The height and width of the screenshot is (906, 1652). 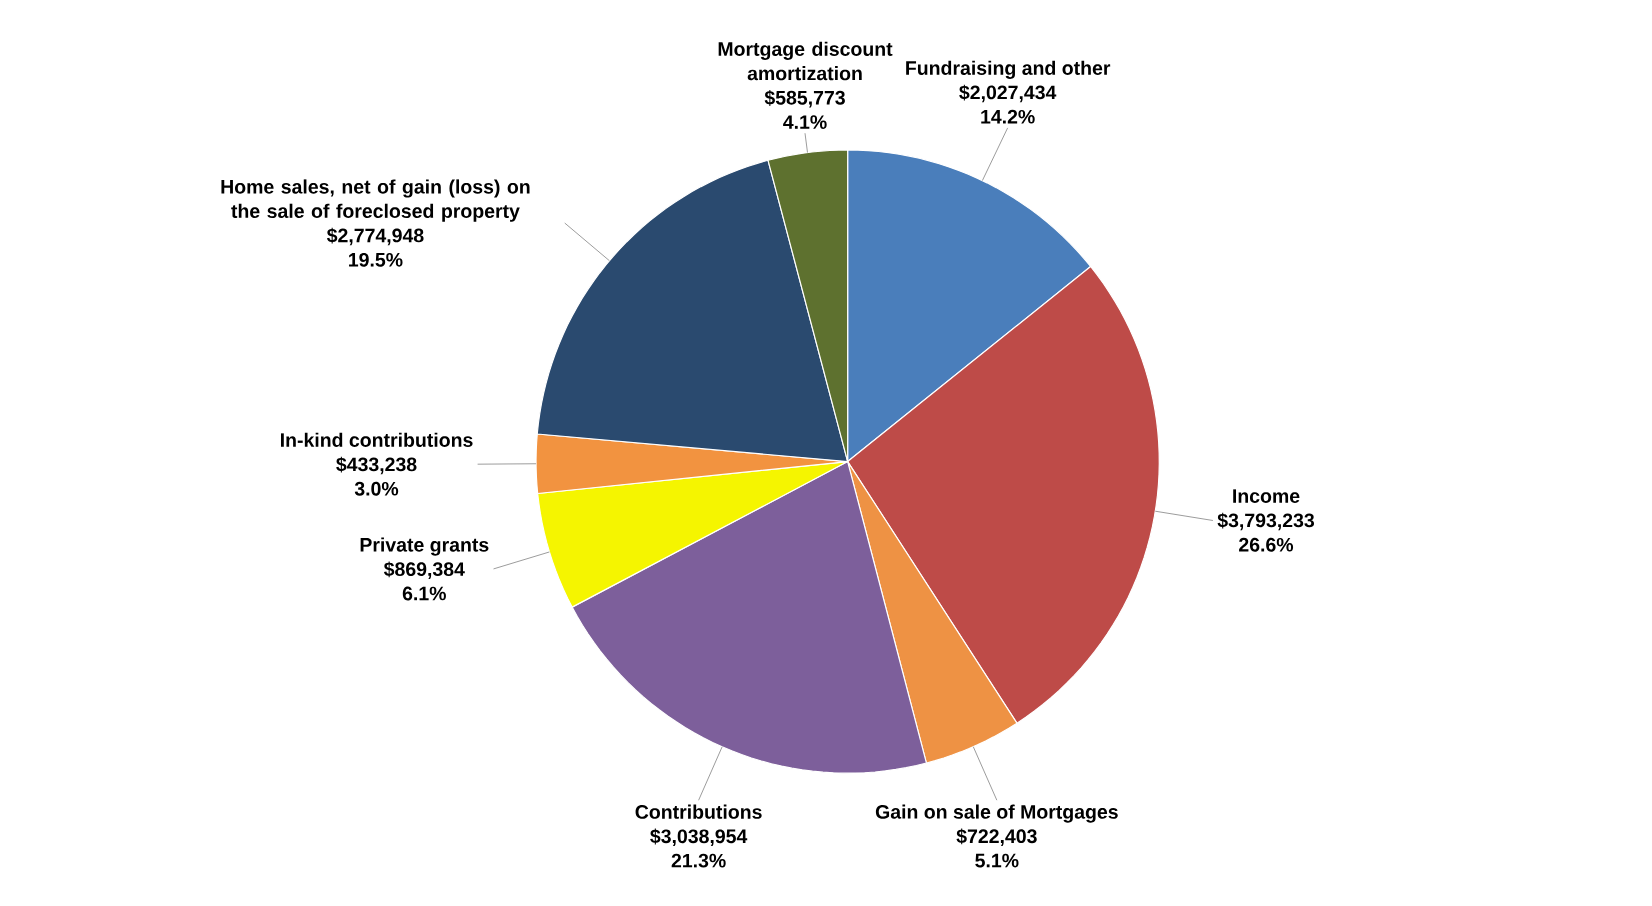 I want to click on slice-label: Home sales, net of gain (loss) on the sale of foreclosed property, so click(x=375, y=201).